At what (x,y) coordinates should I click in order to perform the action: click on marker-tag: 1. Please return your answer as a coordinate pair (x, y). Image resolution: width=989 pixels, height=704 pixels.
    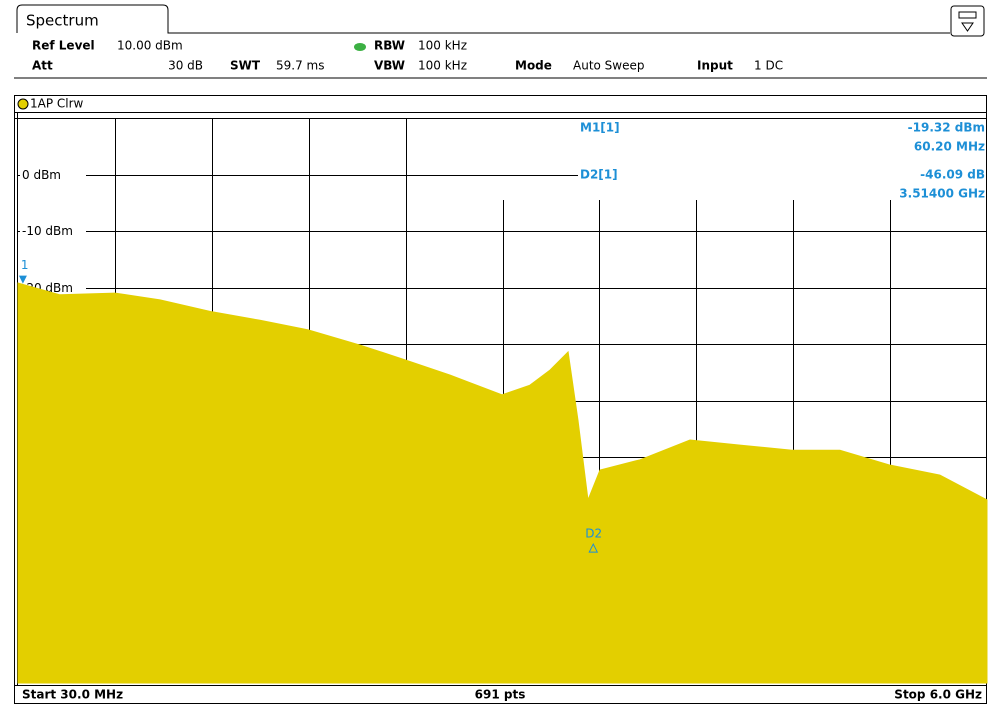
    Looking at the image, I should click on (25, 265).